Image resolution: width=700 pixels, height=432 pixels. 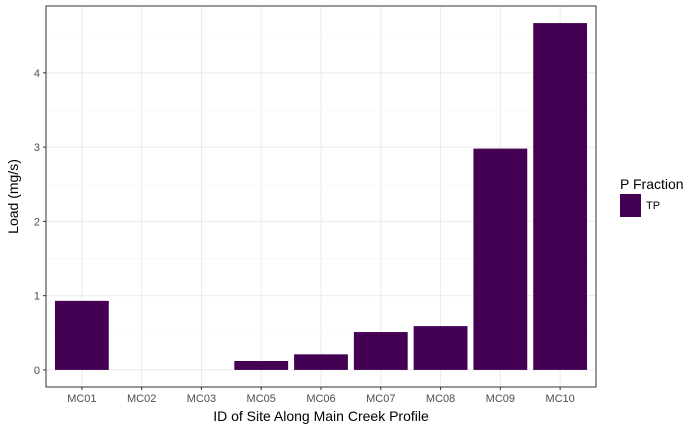 What do you see at coordinates (81, 335) in the screenshot?
I see `bar-mc01` at bounding box center [81, 335].